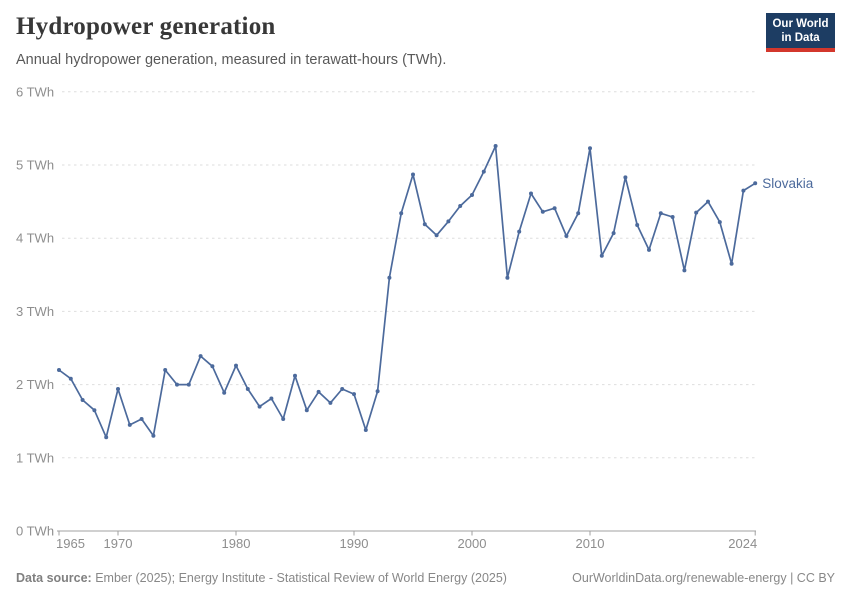 Image resolution: width=850 pixels, height=600 pixels. I want to click on x-axis-tick-label: 2010, so click(590, 543).